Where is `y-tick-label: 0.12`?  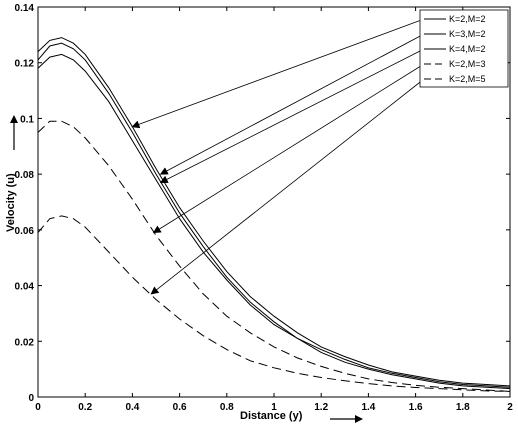
y-tick-label: 0.12 is located at coordinates (25, 64).